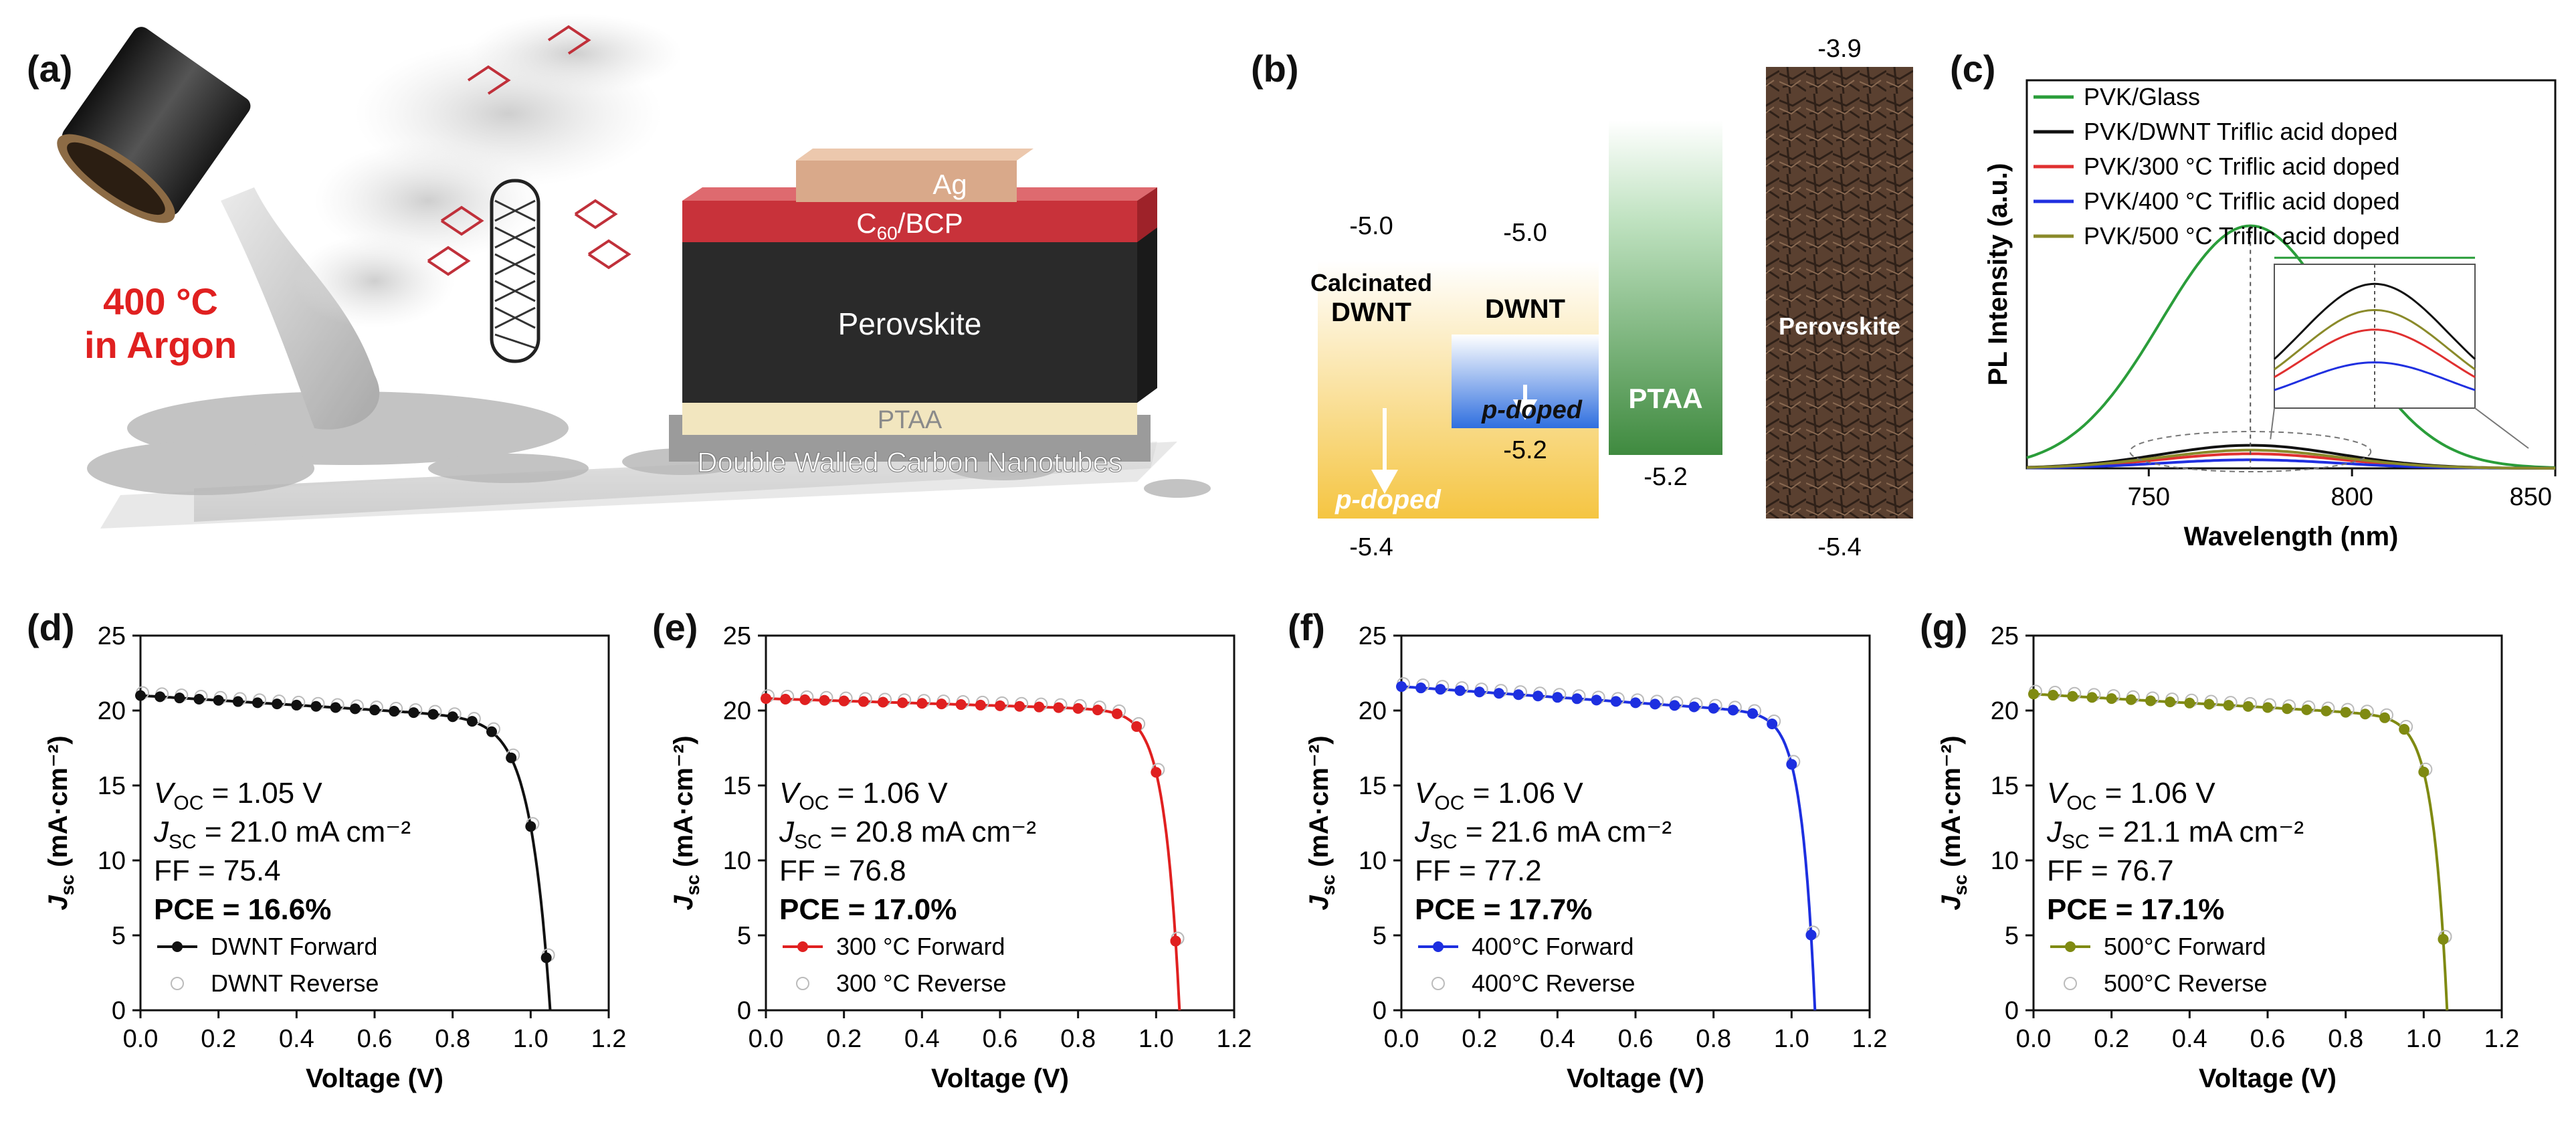 This screenshot has height=1122, width=2576. Describe the element at coordinates (842, 870) in the screenshot. I see `metric-ff: FF = 76.8` at that location.